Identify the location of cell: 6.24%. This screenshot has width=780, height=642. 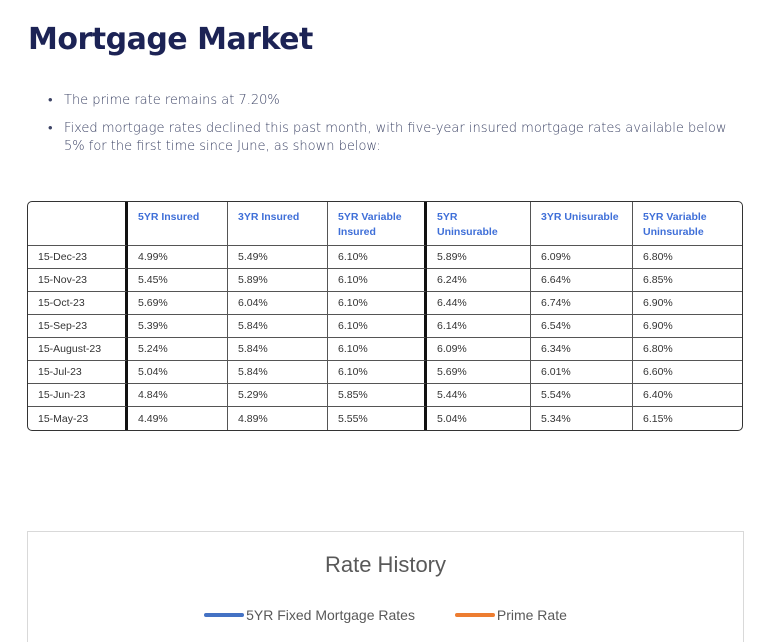
(479, 280).